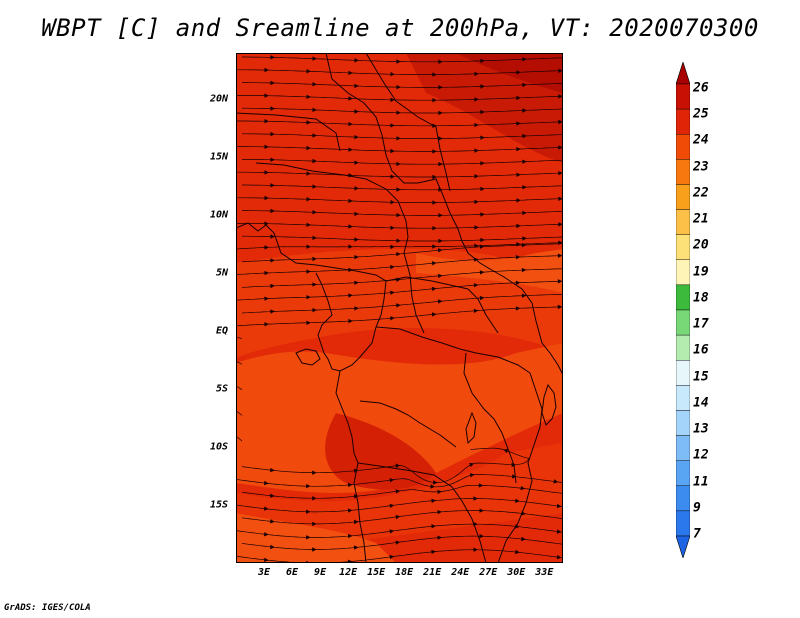 This screenshot has height=618, width=800. What do you see at coordinates (701, 272) in the screenshot?
I see `colorbar-label-19: 19` at bounding box center [701, 272].